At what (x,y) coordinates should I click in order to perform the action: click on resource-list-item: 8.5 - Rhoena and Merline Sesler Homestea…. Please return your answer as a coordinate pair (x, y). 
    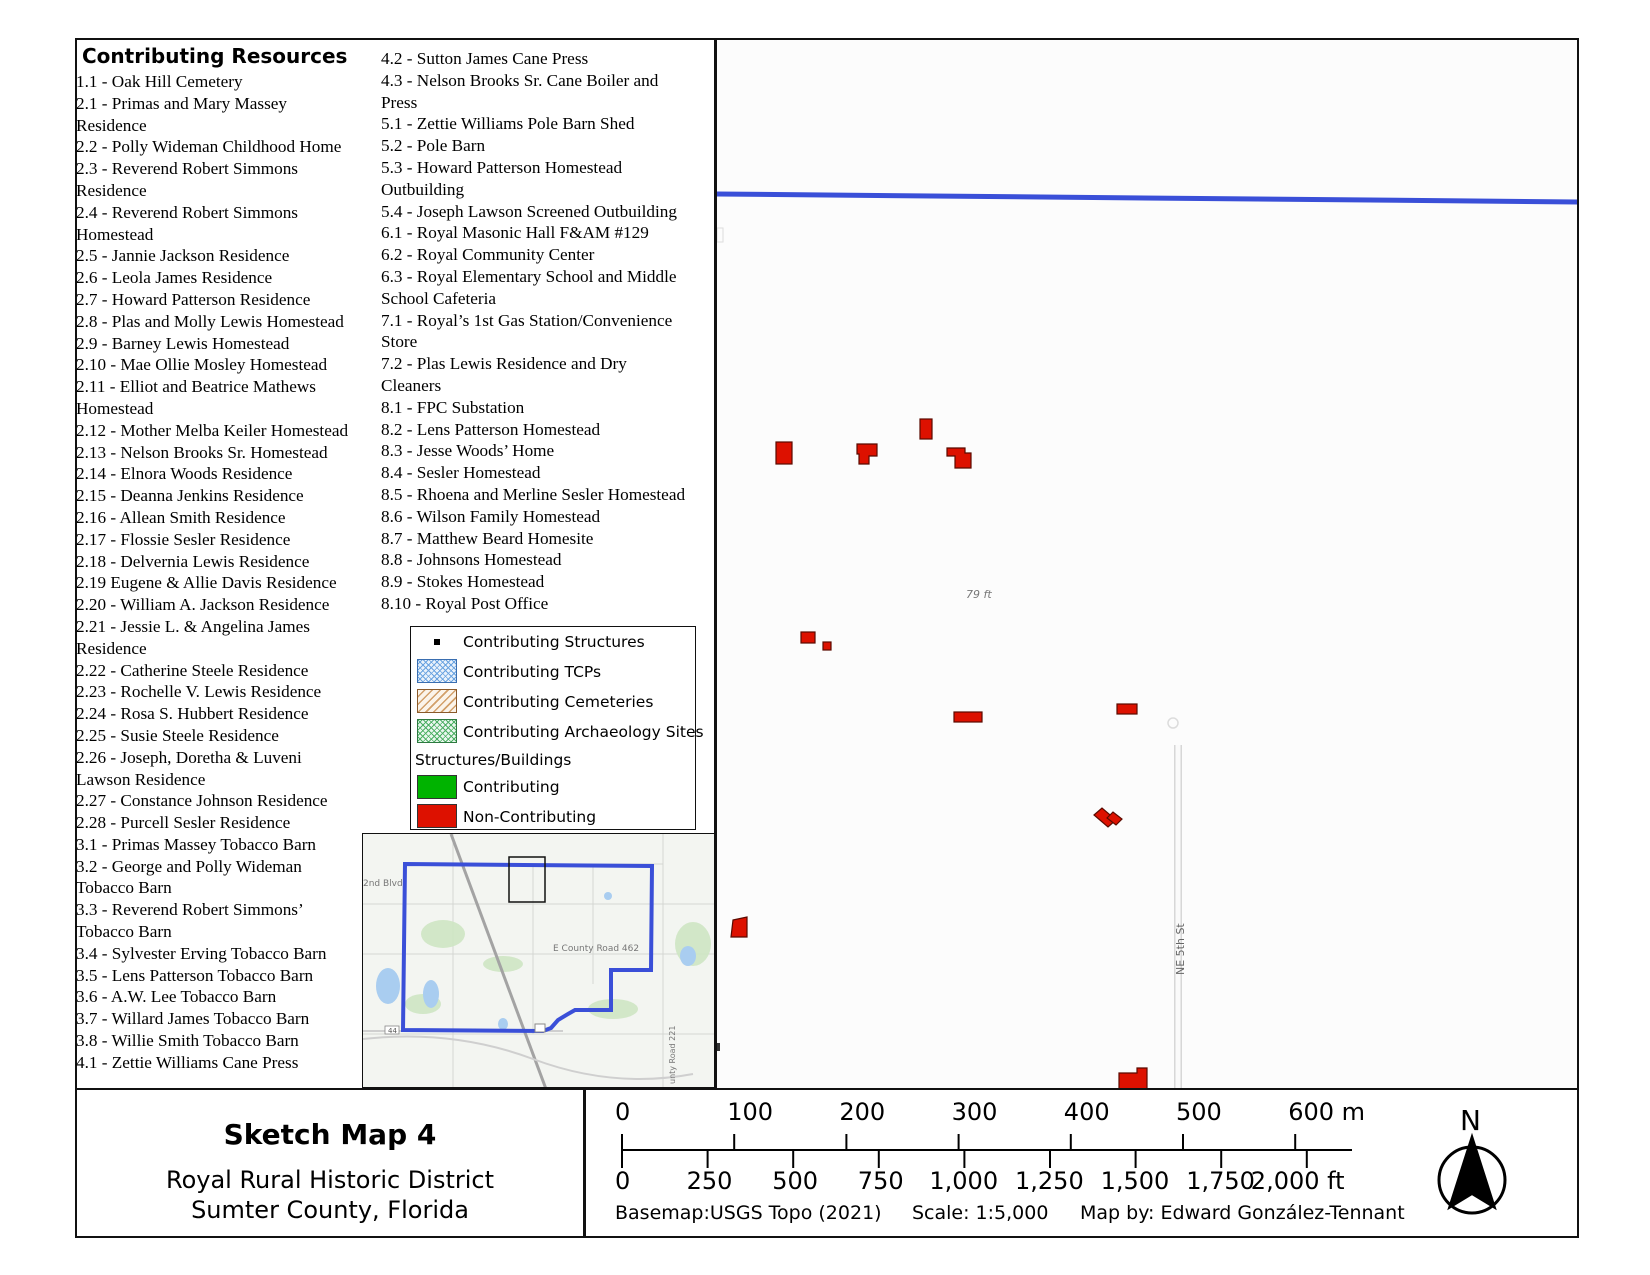
    Looking at the image, I should click on (533, 494).